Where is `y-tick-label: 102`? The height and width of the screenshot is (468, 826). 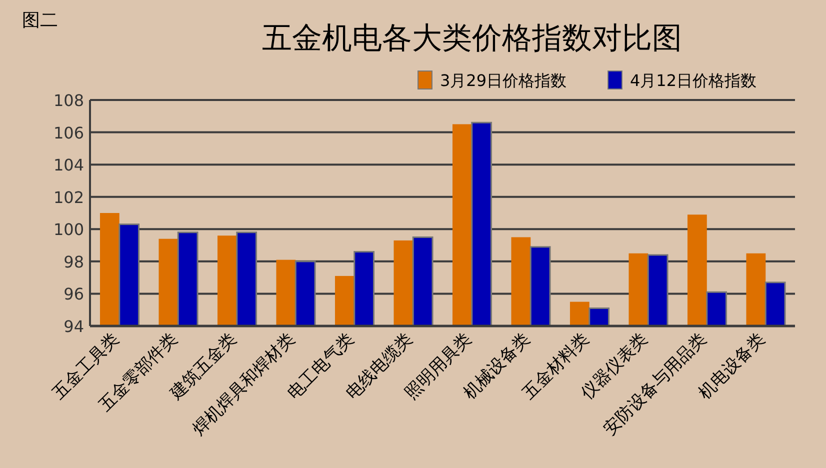
y-tick-label: 102 is located at coordinates (68, 197).